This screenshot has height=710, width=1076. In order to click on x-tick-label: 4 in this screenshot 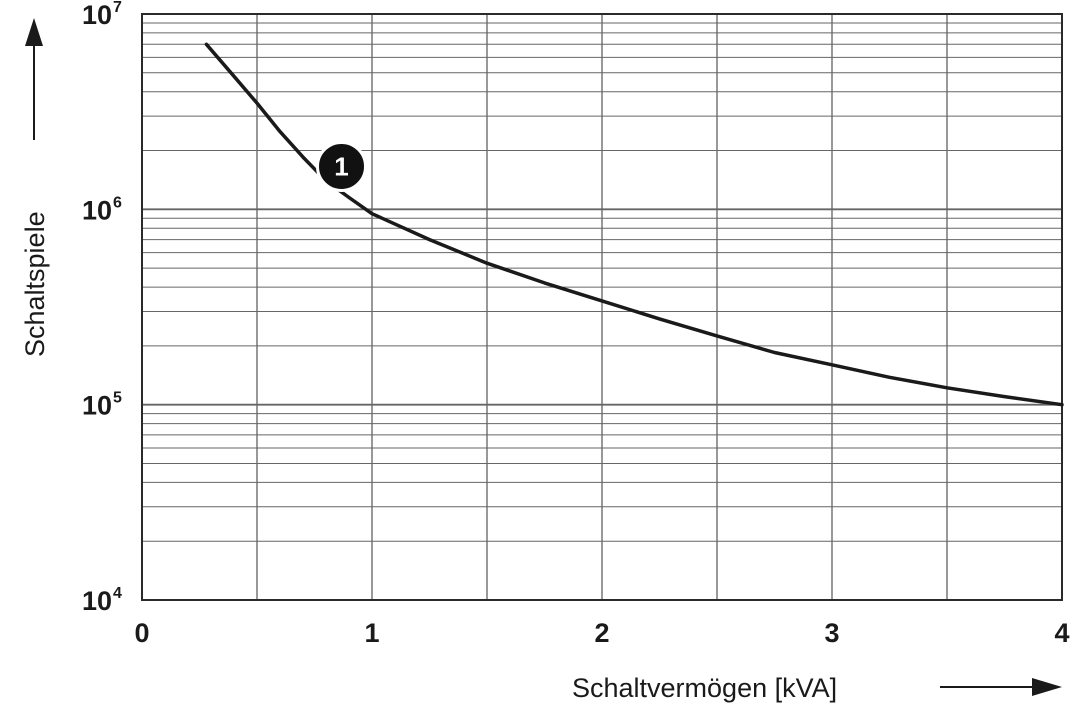, I will do `click(1061, 633)`.